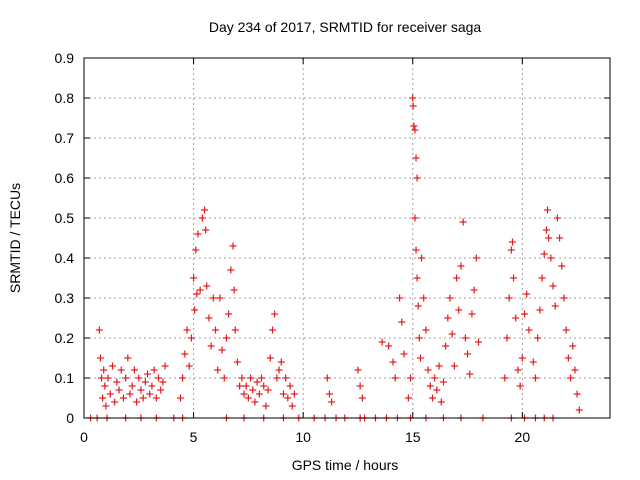 This screenshot has width=640, height=480. What do you see at coordinates (305, 437) in the screenshot?
I see `x-tick-labels: 0 5 10 15 20` at bounding box center [305, 437].